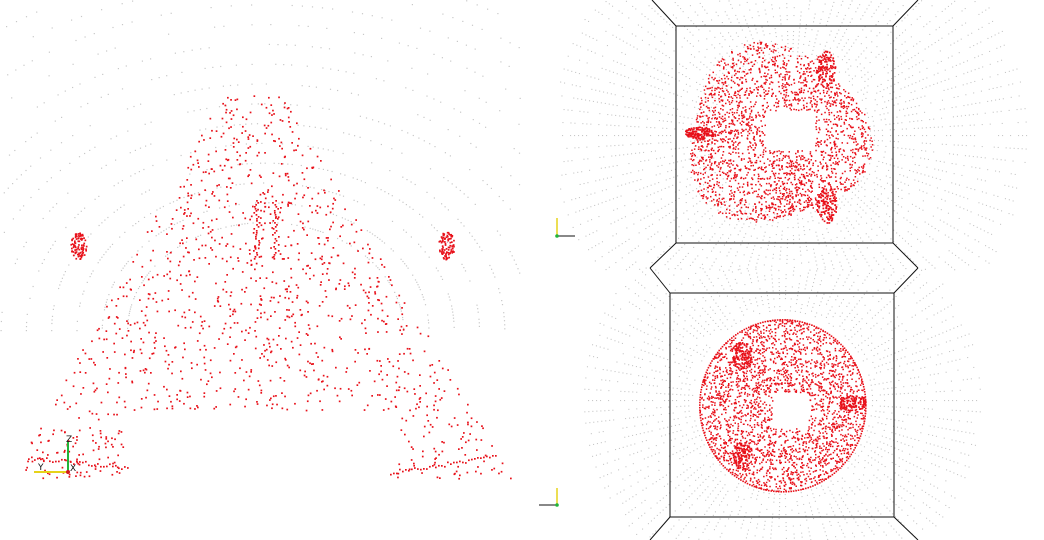 The width and height of the screenshot is (1044, 540). Describe the element at coordinates (55, 454) in the screenshot. I see `orientation-axes-left: Z Y X` at that location.